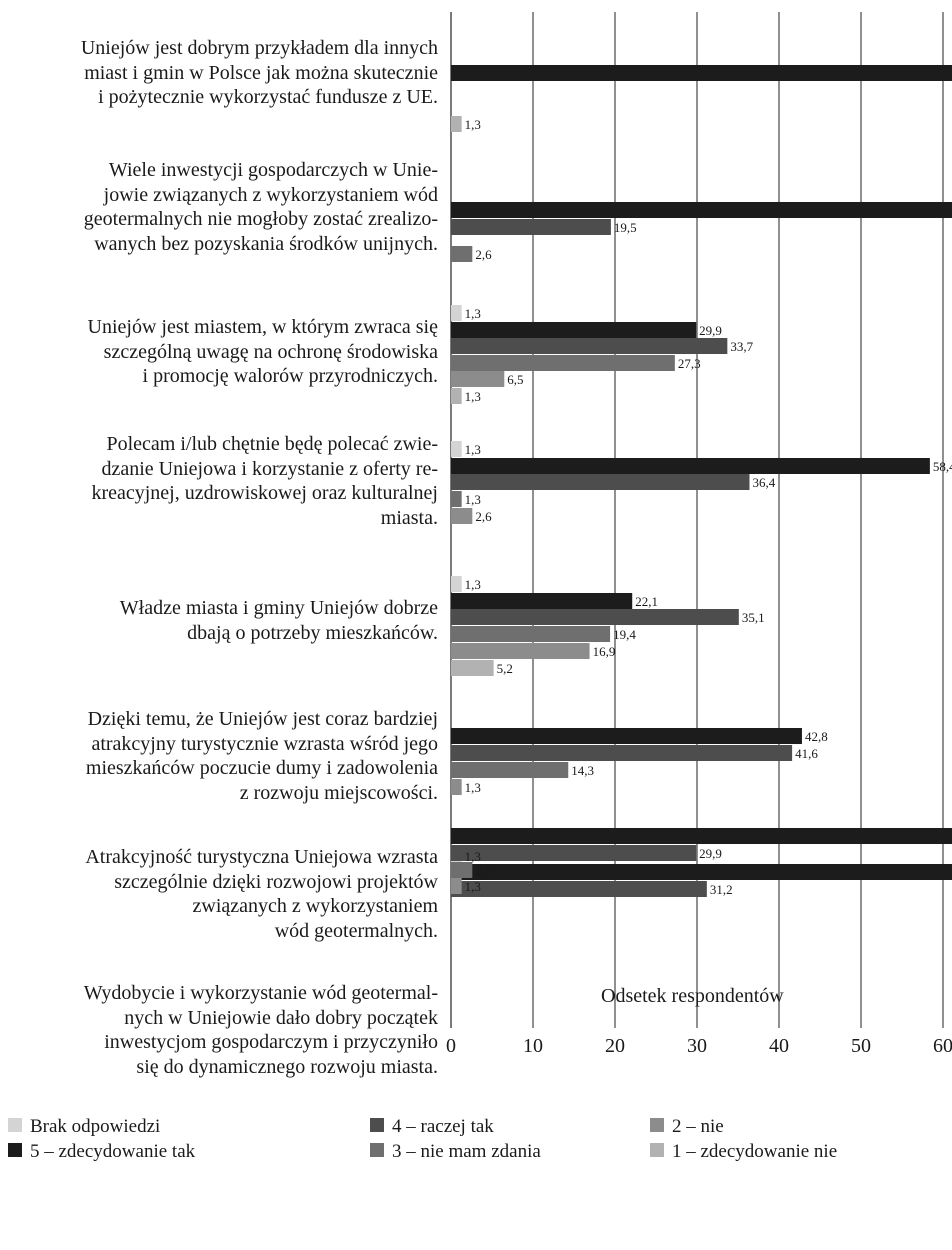 Image resolution: width=952 pixels, height=1250 pixels. Describe the element at coordinates (466, 1151) in the screenshot. I see `legend-label: 3 – nie mam zdania` at that location.